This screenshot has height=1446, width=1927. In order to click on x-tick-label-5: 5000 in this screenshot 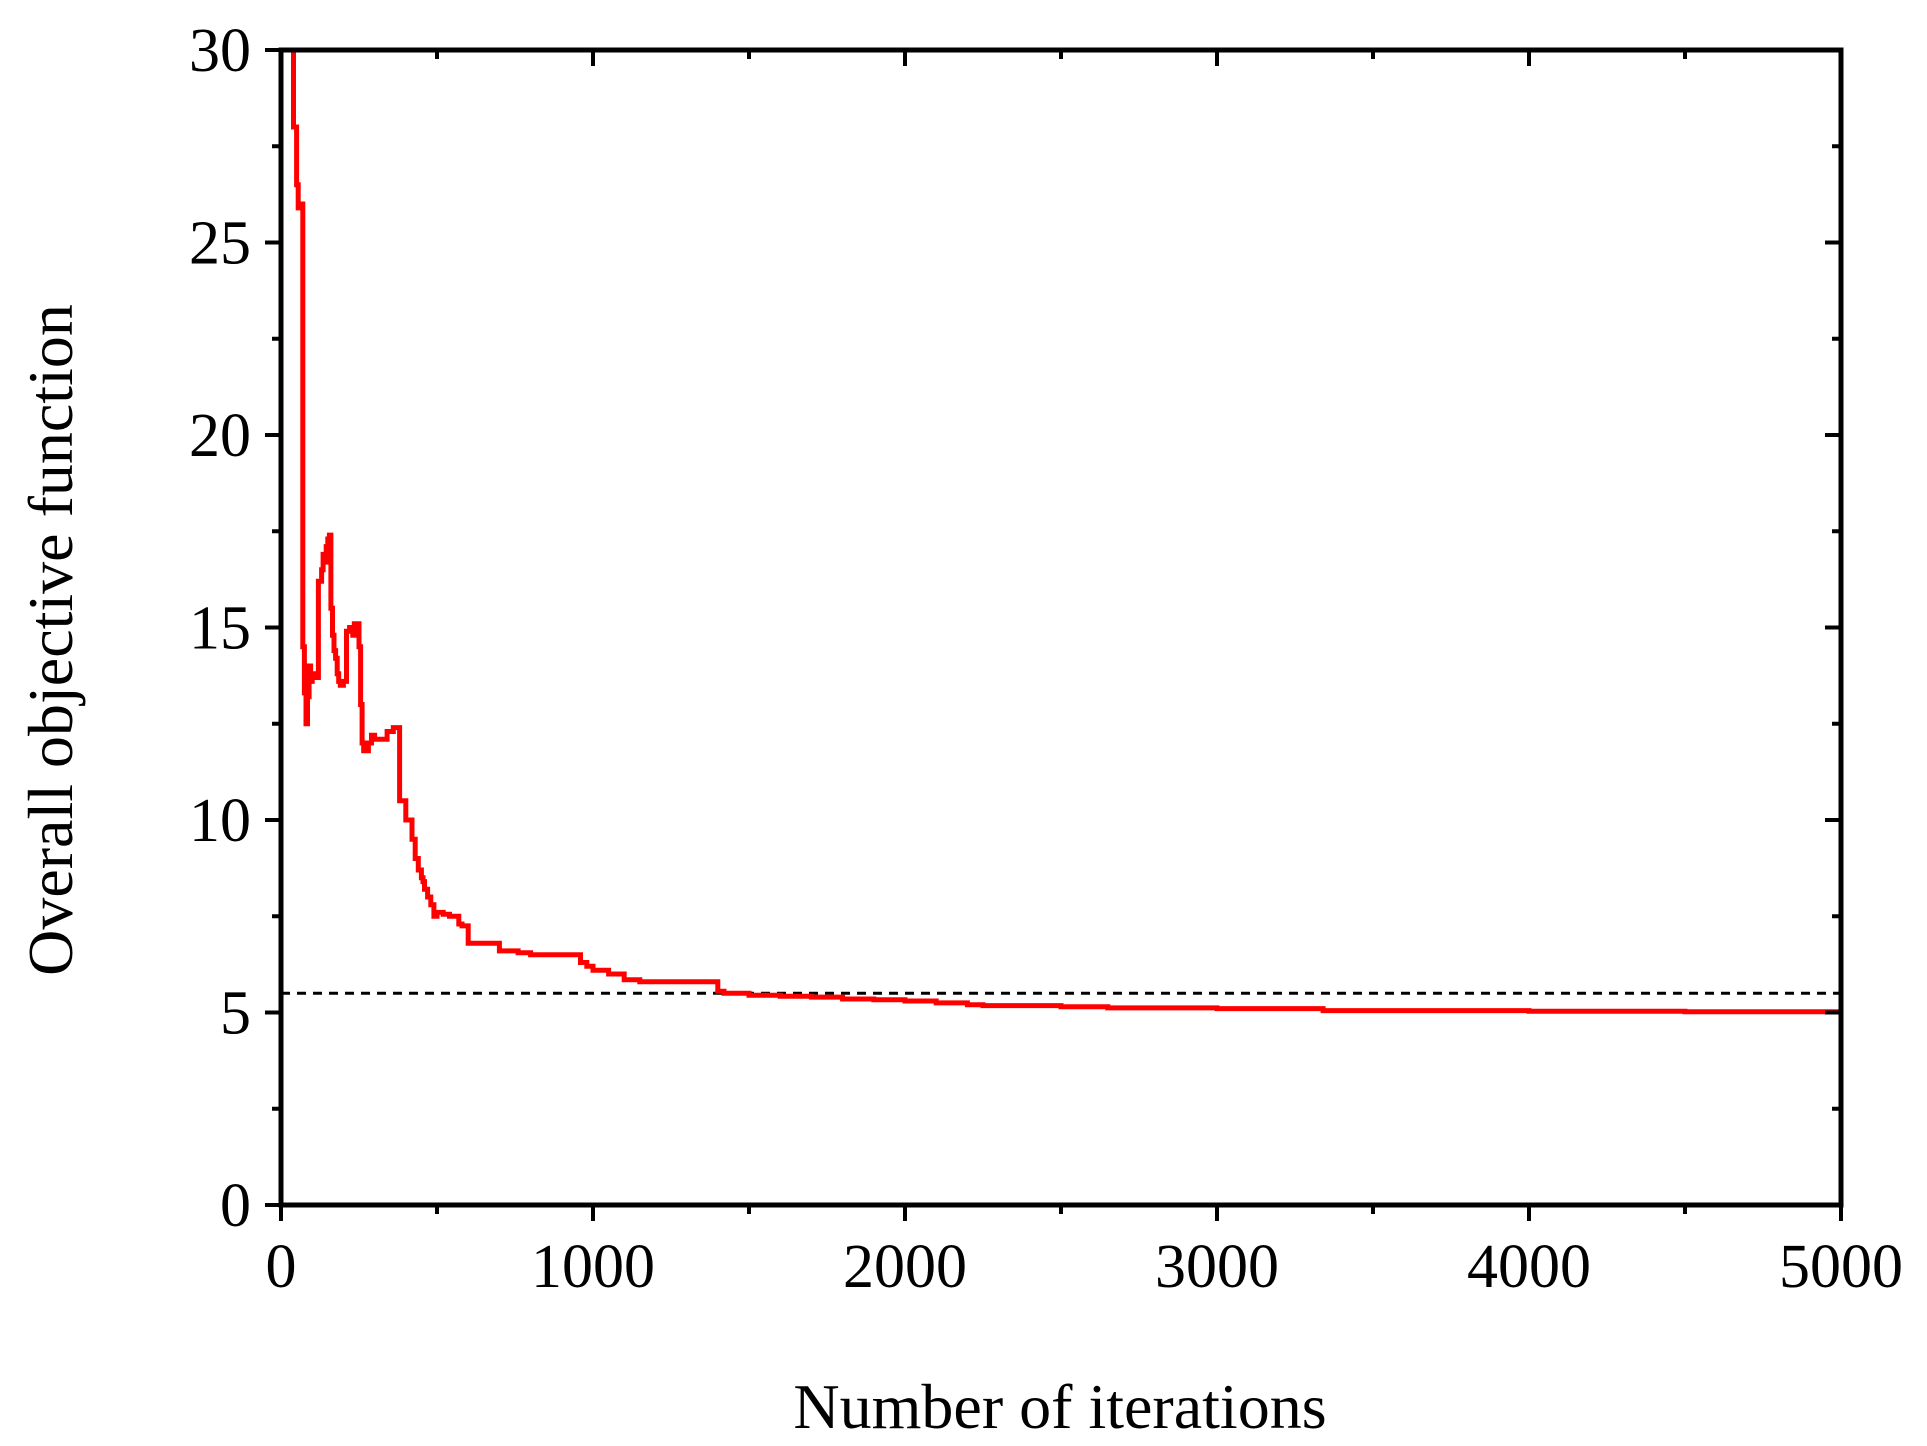, I will do `click(1841, 1267)`.